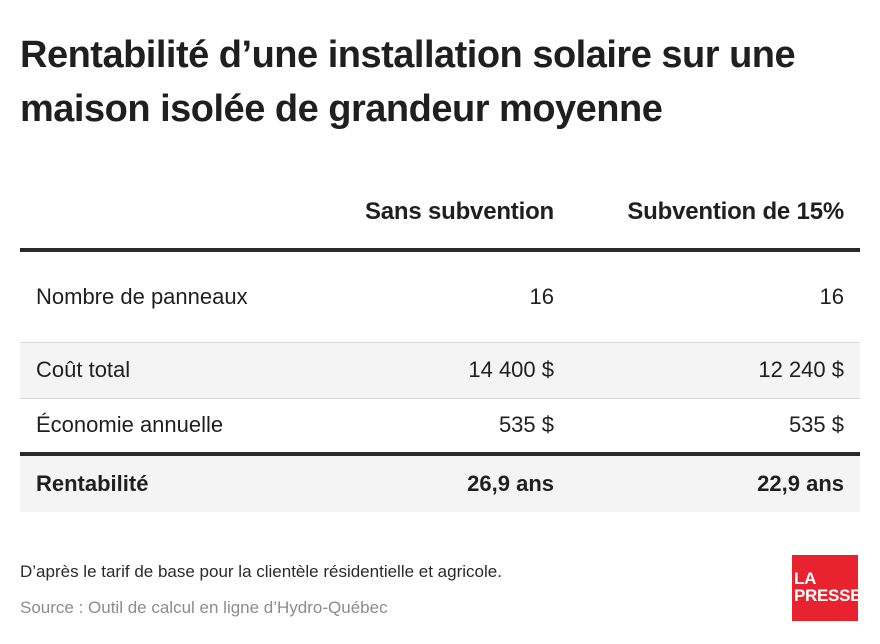  I want to click on cell-sans-subvention: 16, so click(445, 296).